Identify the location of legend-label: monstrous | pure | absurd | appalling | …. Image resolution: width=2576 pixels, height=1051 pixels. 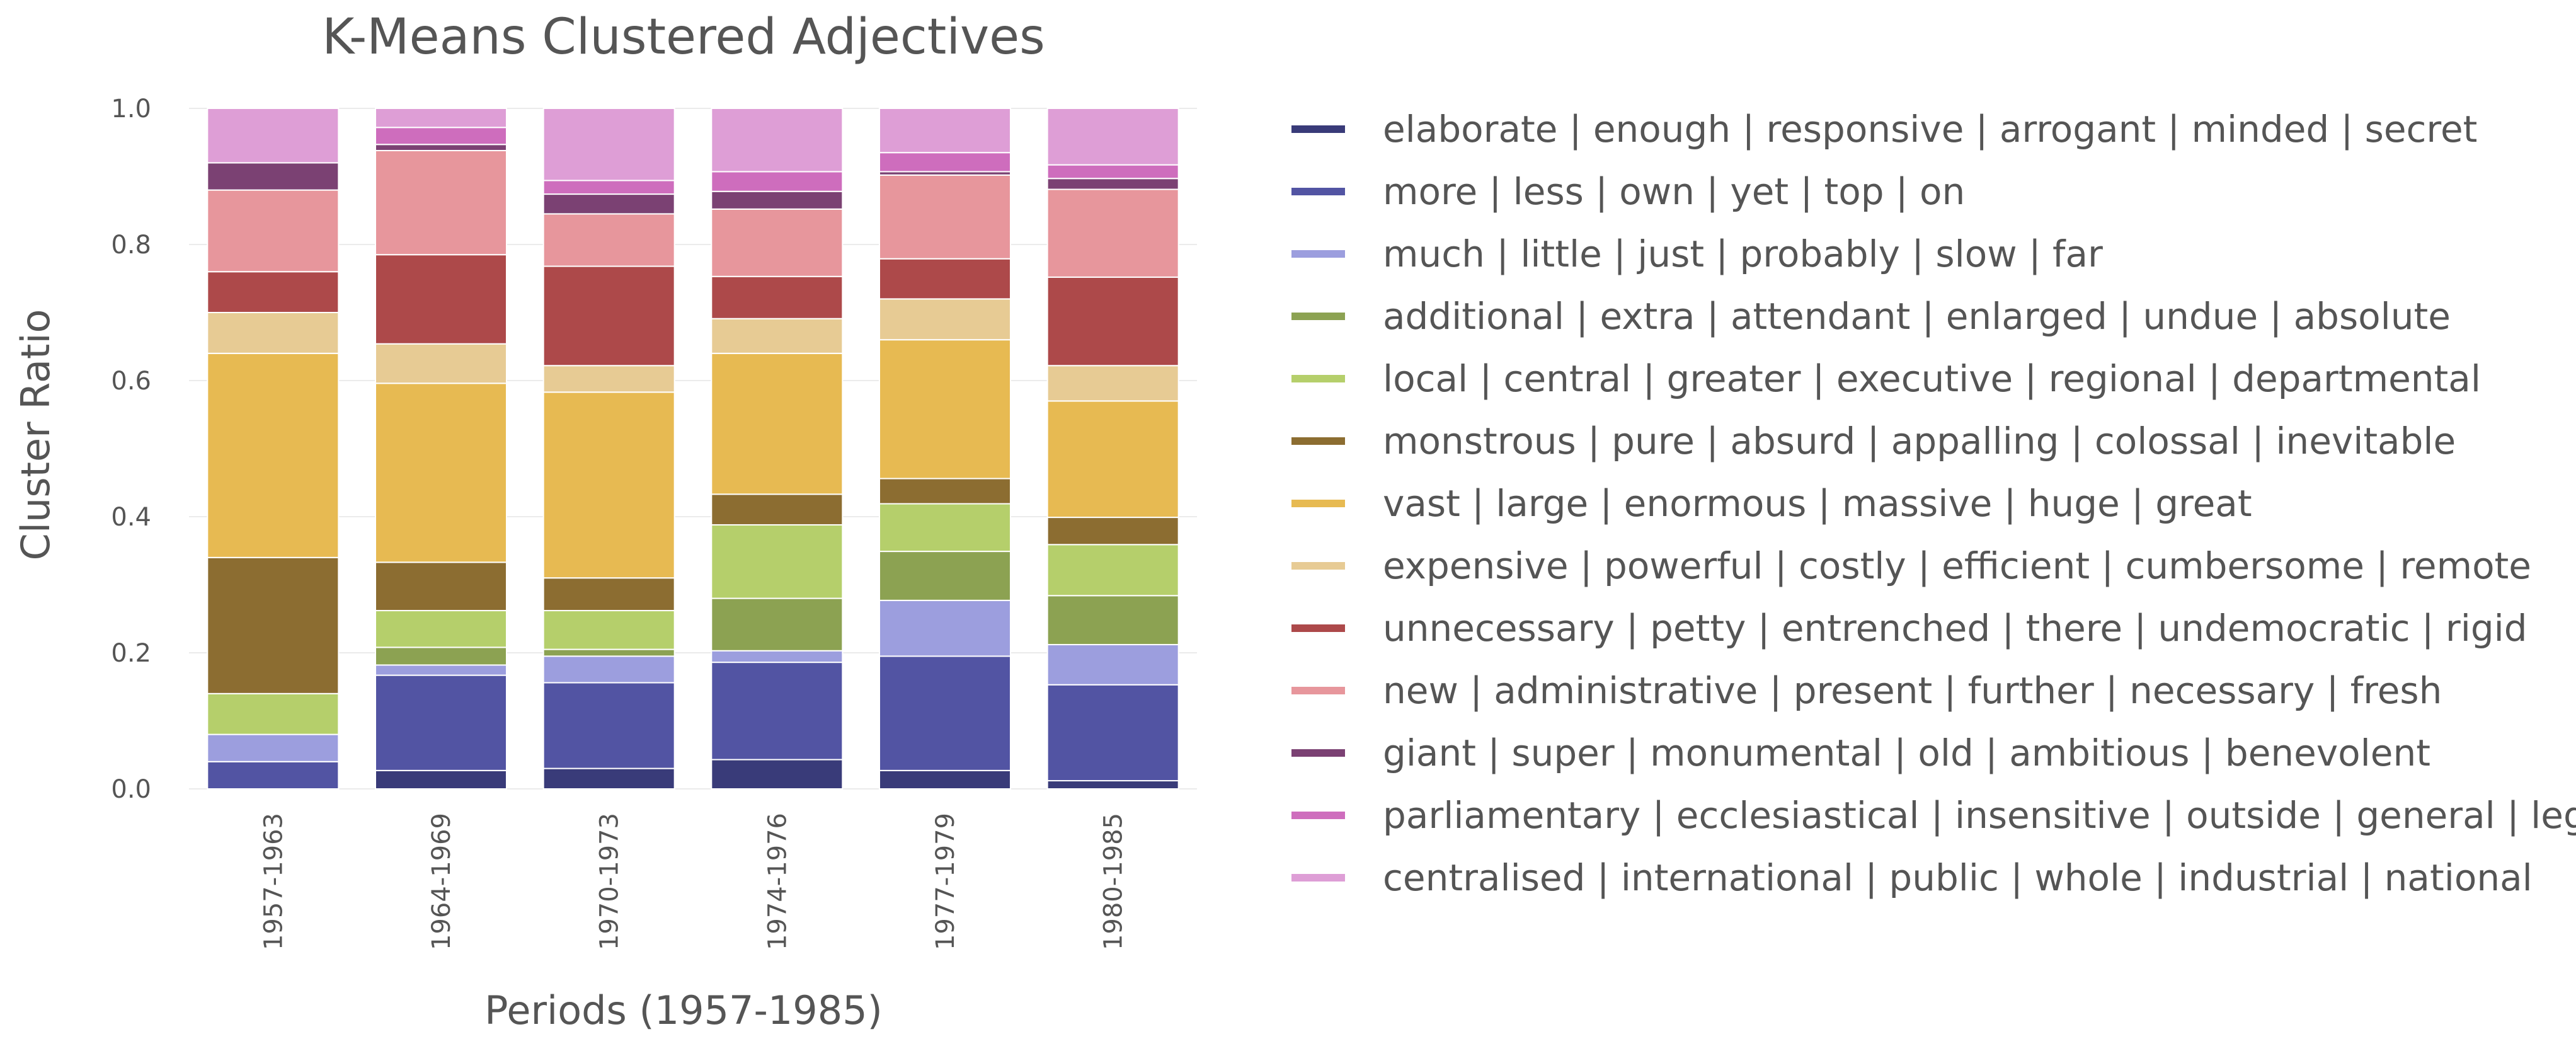
(1920, 441).